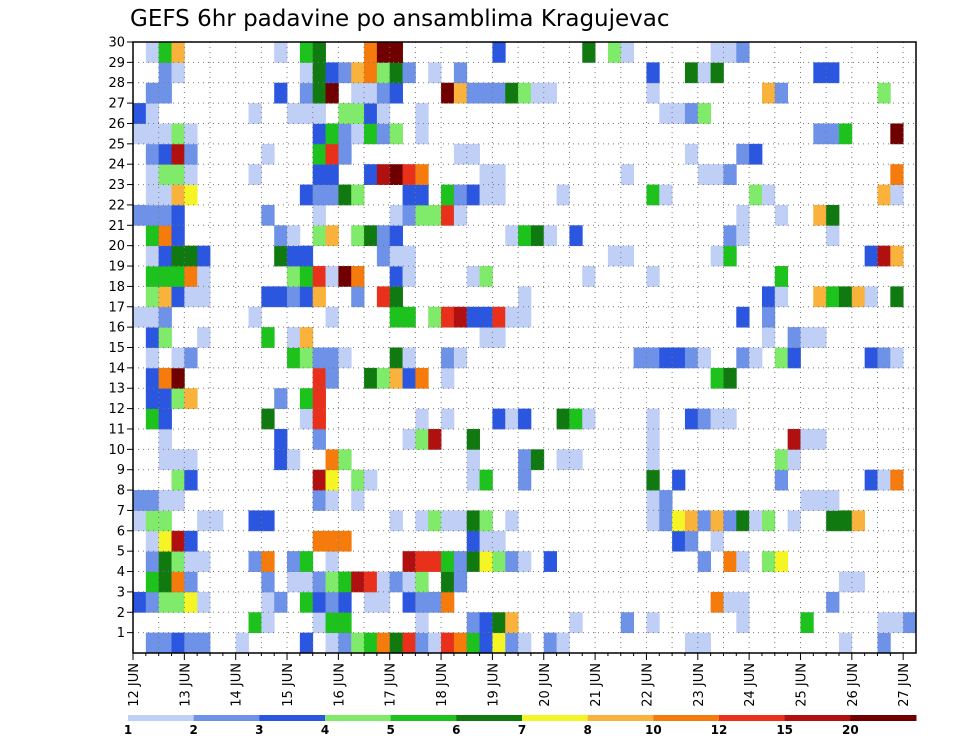  Describe the element at coordinates (116, 104) in the screenshot. I see `y-tick-label: 27` at that location.